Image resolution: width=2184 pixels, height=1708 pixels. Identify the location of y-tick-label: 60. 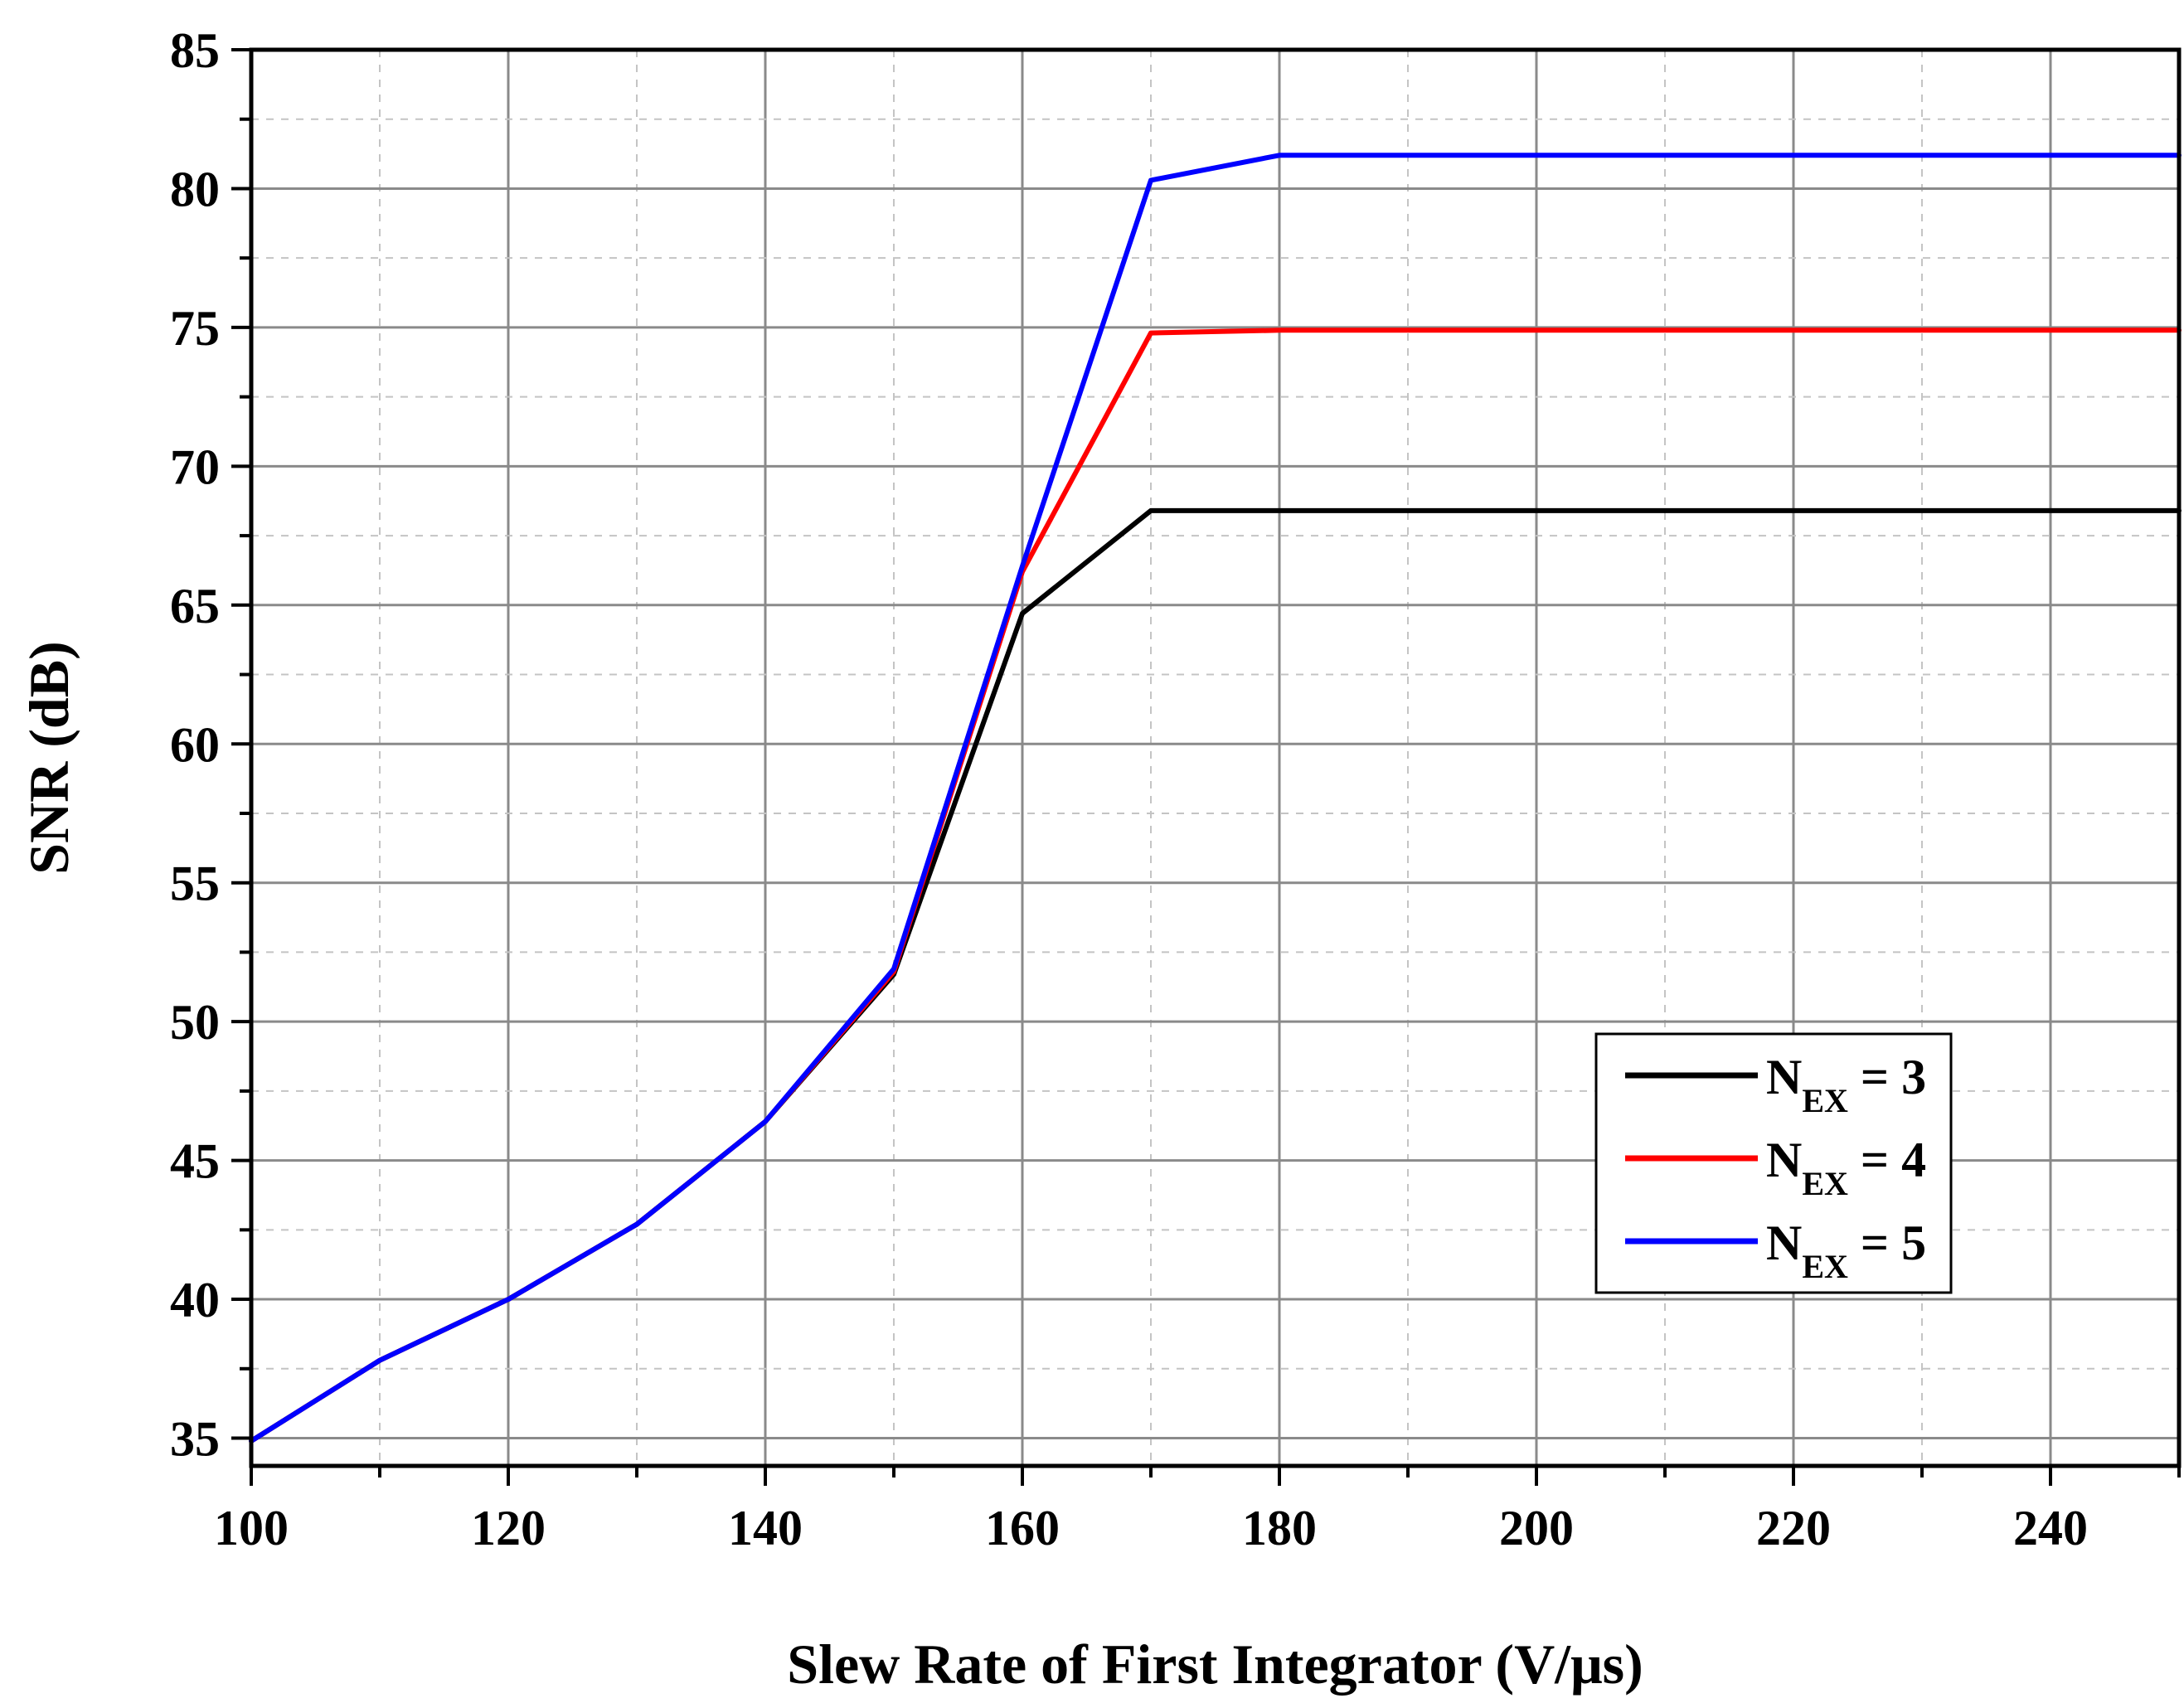
(195, 744).